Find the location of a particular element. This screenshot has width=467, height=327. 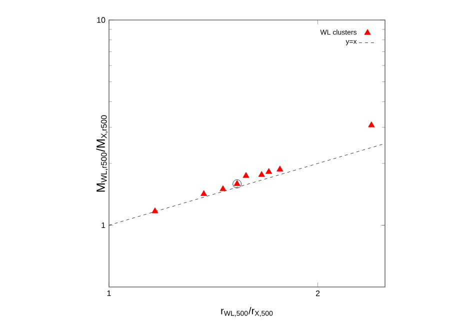

y-axis-title: M$_{WL,r500}$/M$_{X,r500}$ is located at coordinates (102, 153).